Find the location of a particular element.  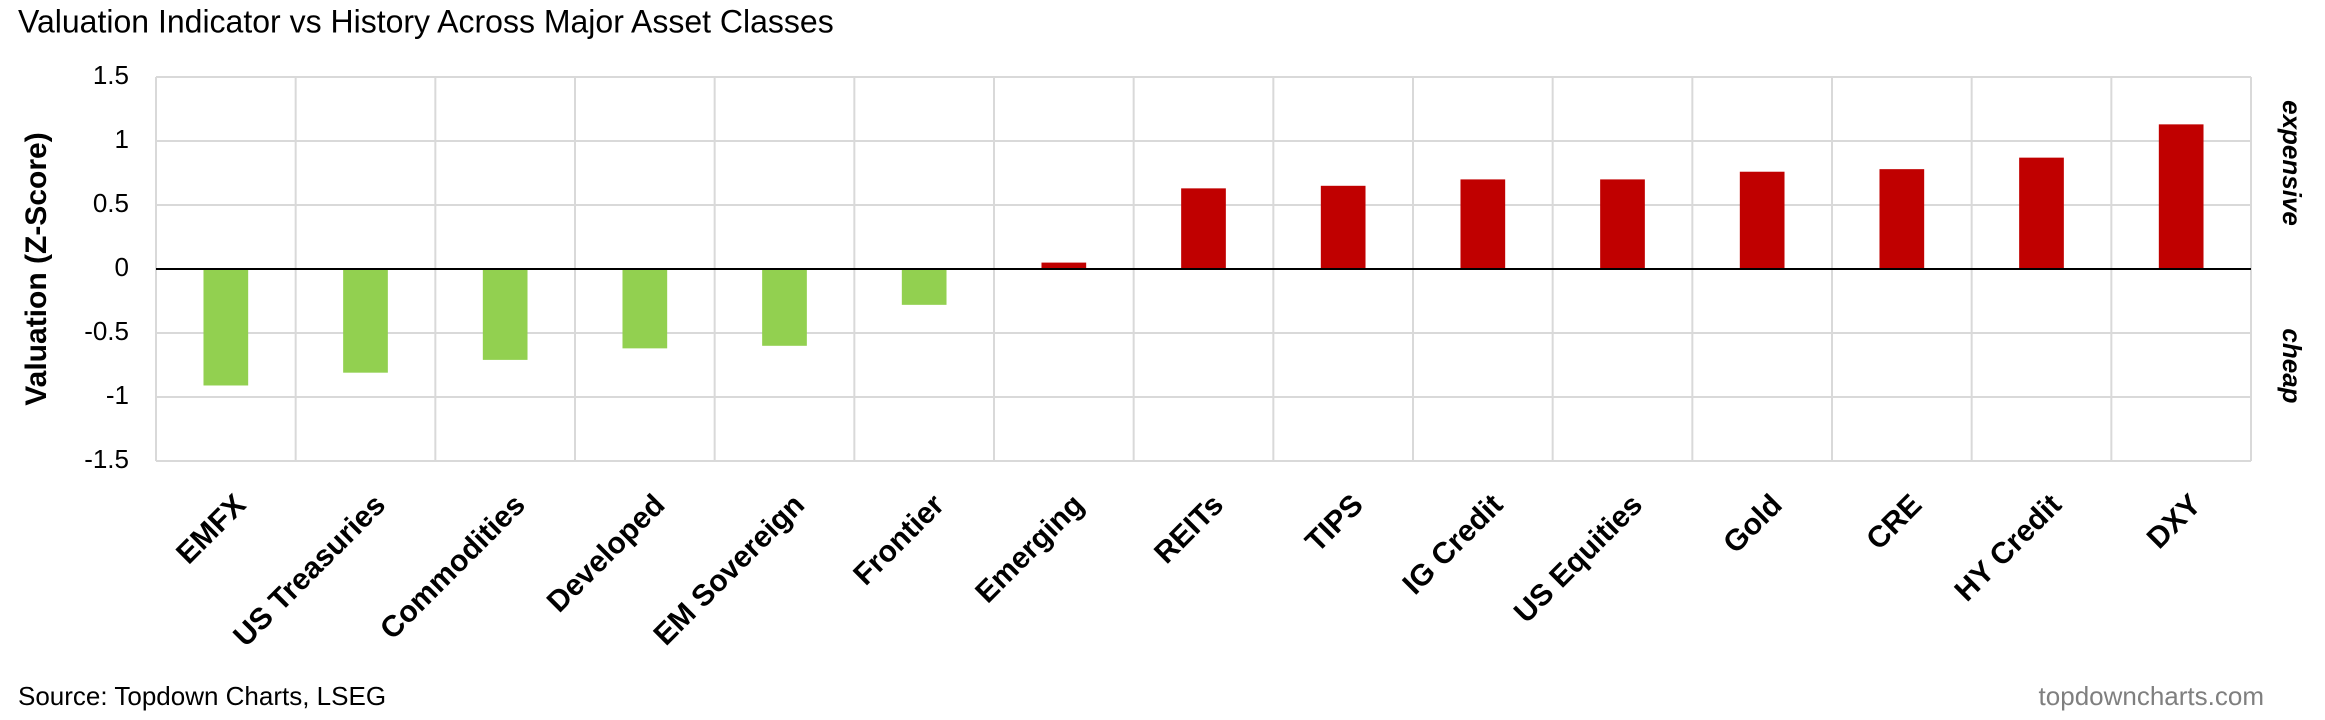

y-tick-label: 0 is located at coordinates (122, 267).